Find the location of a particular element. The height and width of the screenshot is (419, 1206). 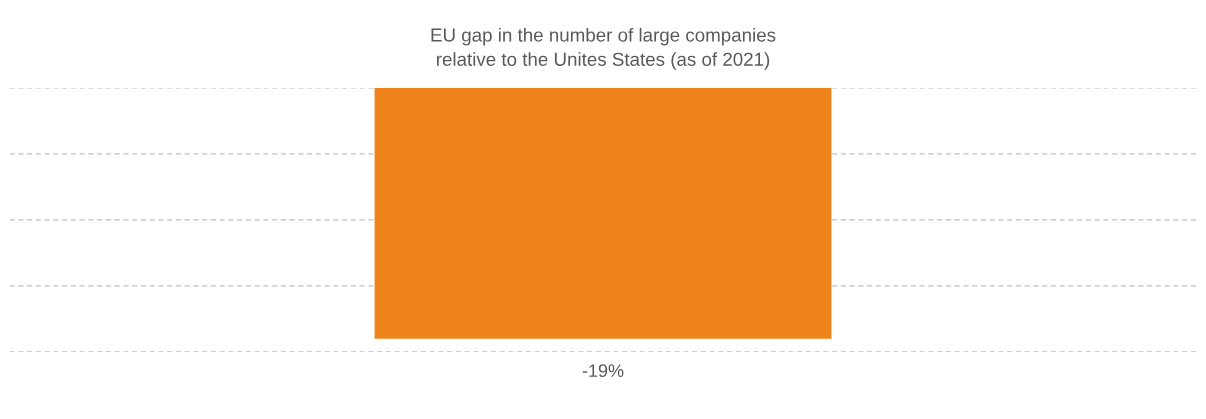

data-label: -19% is located at coordinates (603, 371).